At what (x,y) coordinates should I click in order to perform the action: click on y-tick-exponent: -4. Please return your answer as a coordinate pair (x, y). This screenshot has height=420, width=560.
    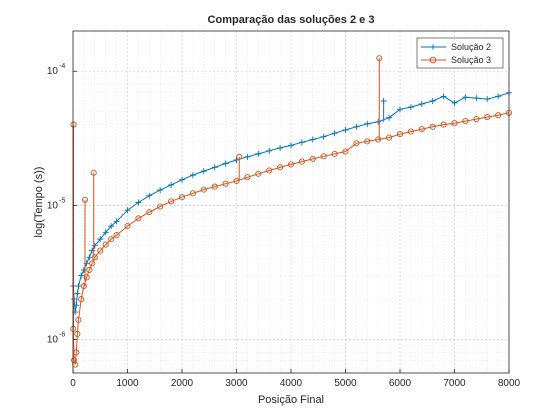
    Looking at the image, I should click on (62, 66).